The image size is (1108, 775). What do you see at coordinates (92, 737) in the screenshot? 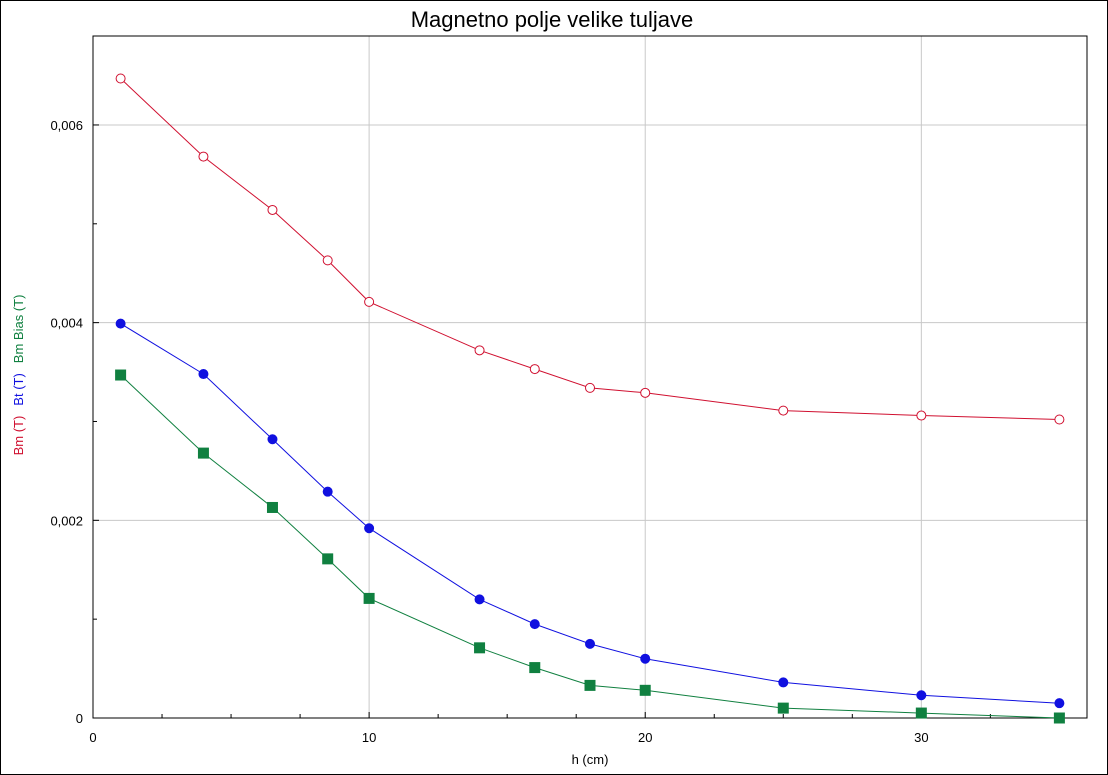
I see `x-tick-label: 0` at bounding box center [92, 737].